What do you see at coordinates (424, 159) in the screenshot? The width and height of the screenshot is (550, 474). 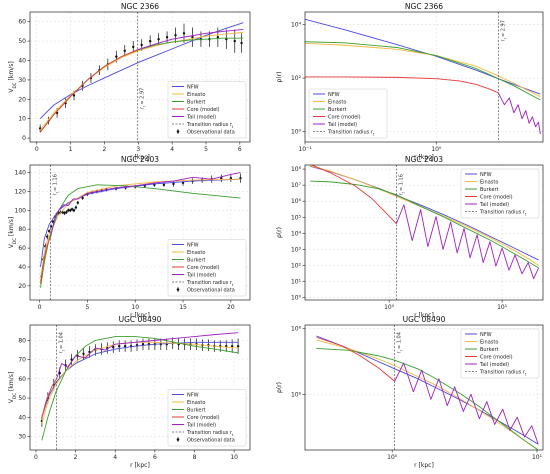 I see `chart-title: NGC 2403` at bounding box center [424, 159].